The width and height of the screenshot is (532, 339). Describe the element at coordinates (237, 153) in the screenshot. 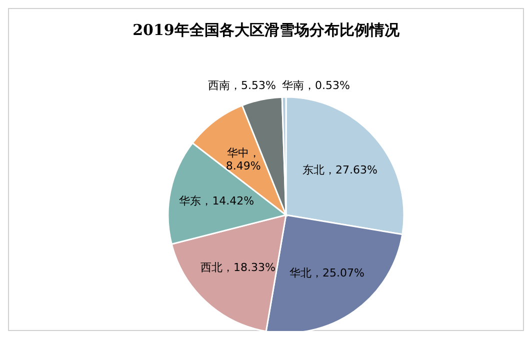

I see `slice-label: 华中` at that location.